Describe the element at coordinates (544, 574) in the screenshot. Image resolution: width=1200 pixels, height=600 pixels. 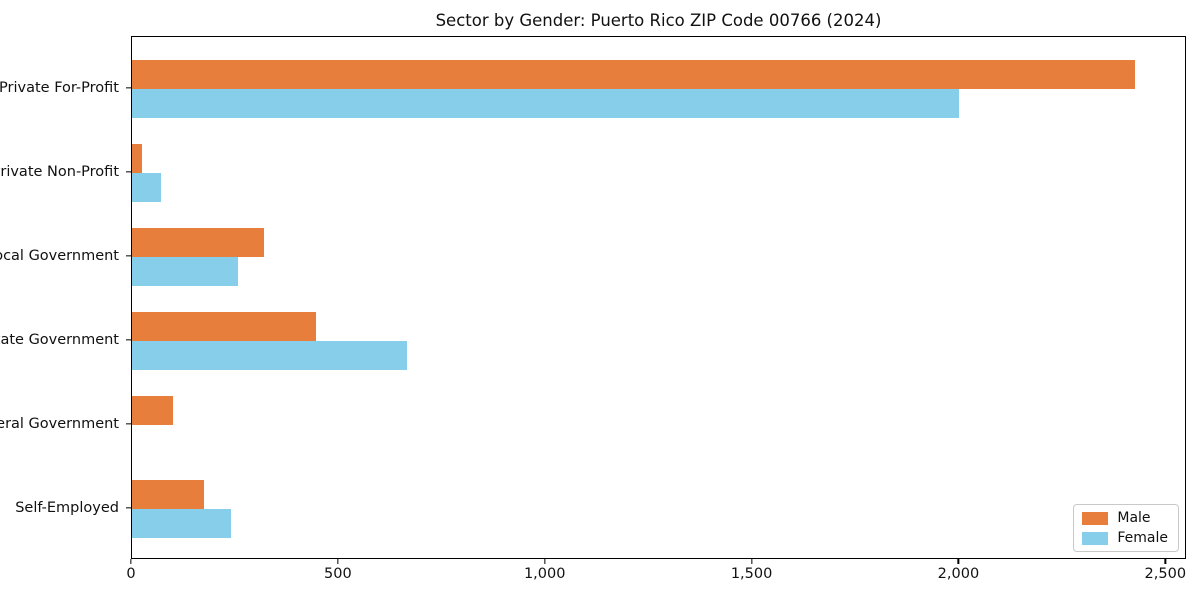
I see `x-tick-label: 1,000` at that location.